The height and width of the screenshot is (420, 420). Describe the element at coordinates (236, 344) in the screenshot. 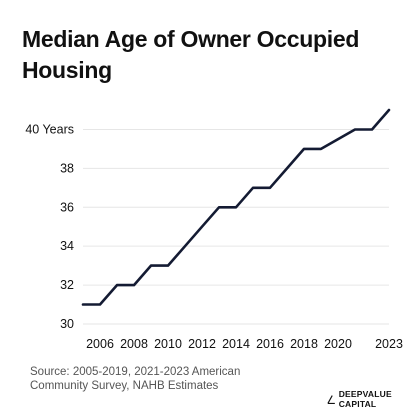

I see `x-tick-label: 2014` at that location.